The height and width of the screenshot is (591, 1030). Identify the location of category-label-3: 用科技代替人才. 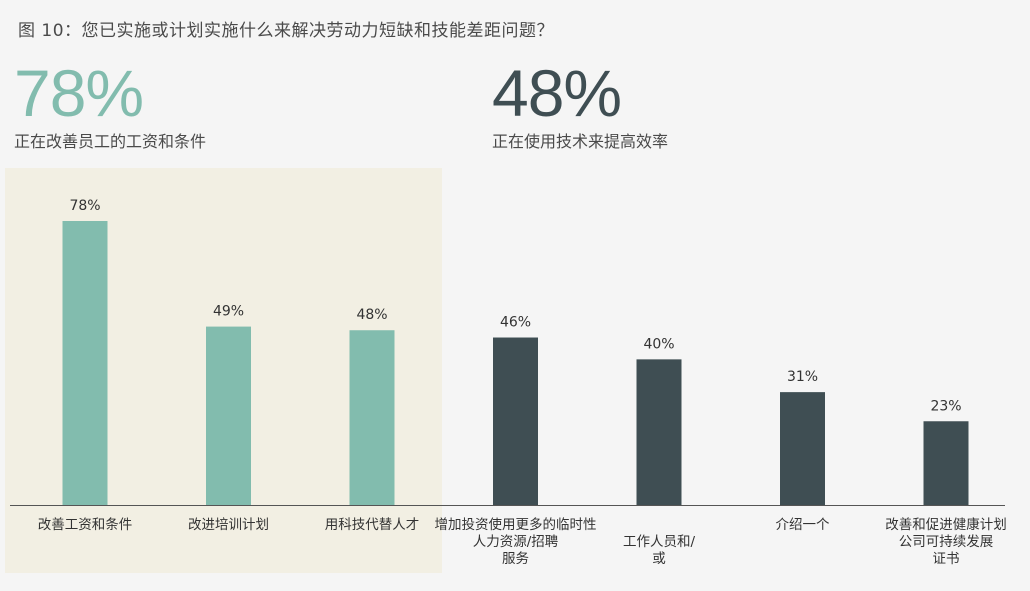
(372, 525).